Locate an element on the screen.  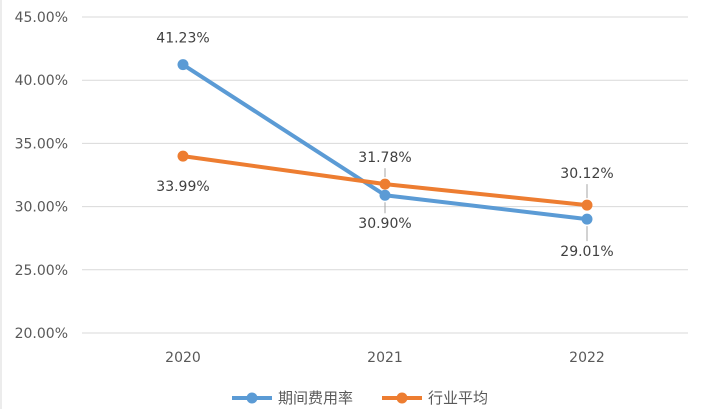
x-axis: 2020 2021 2022 is located at coordinates (385, 358).